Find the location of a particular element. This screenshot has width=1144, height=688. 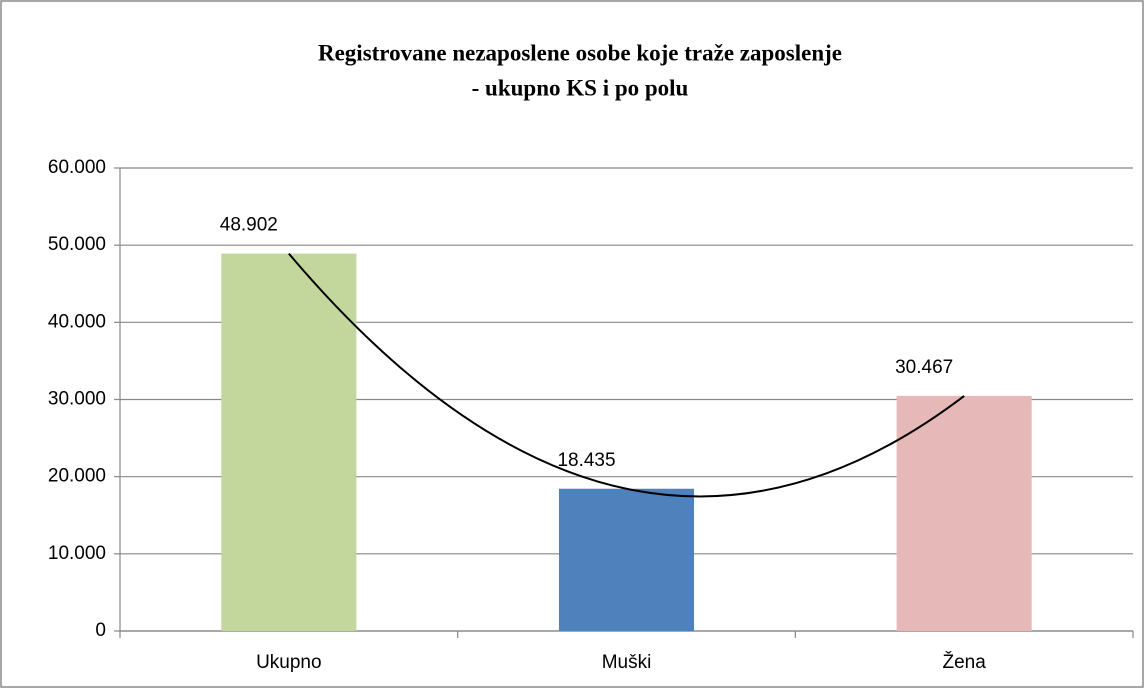

y-tick-label: 30.000 is located at coordinates (77, 399).